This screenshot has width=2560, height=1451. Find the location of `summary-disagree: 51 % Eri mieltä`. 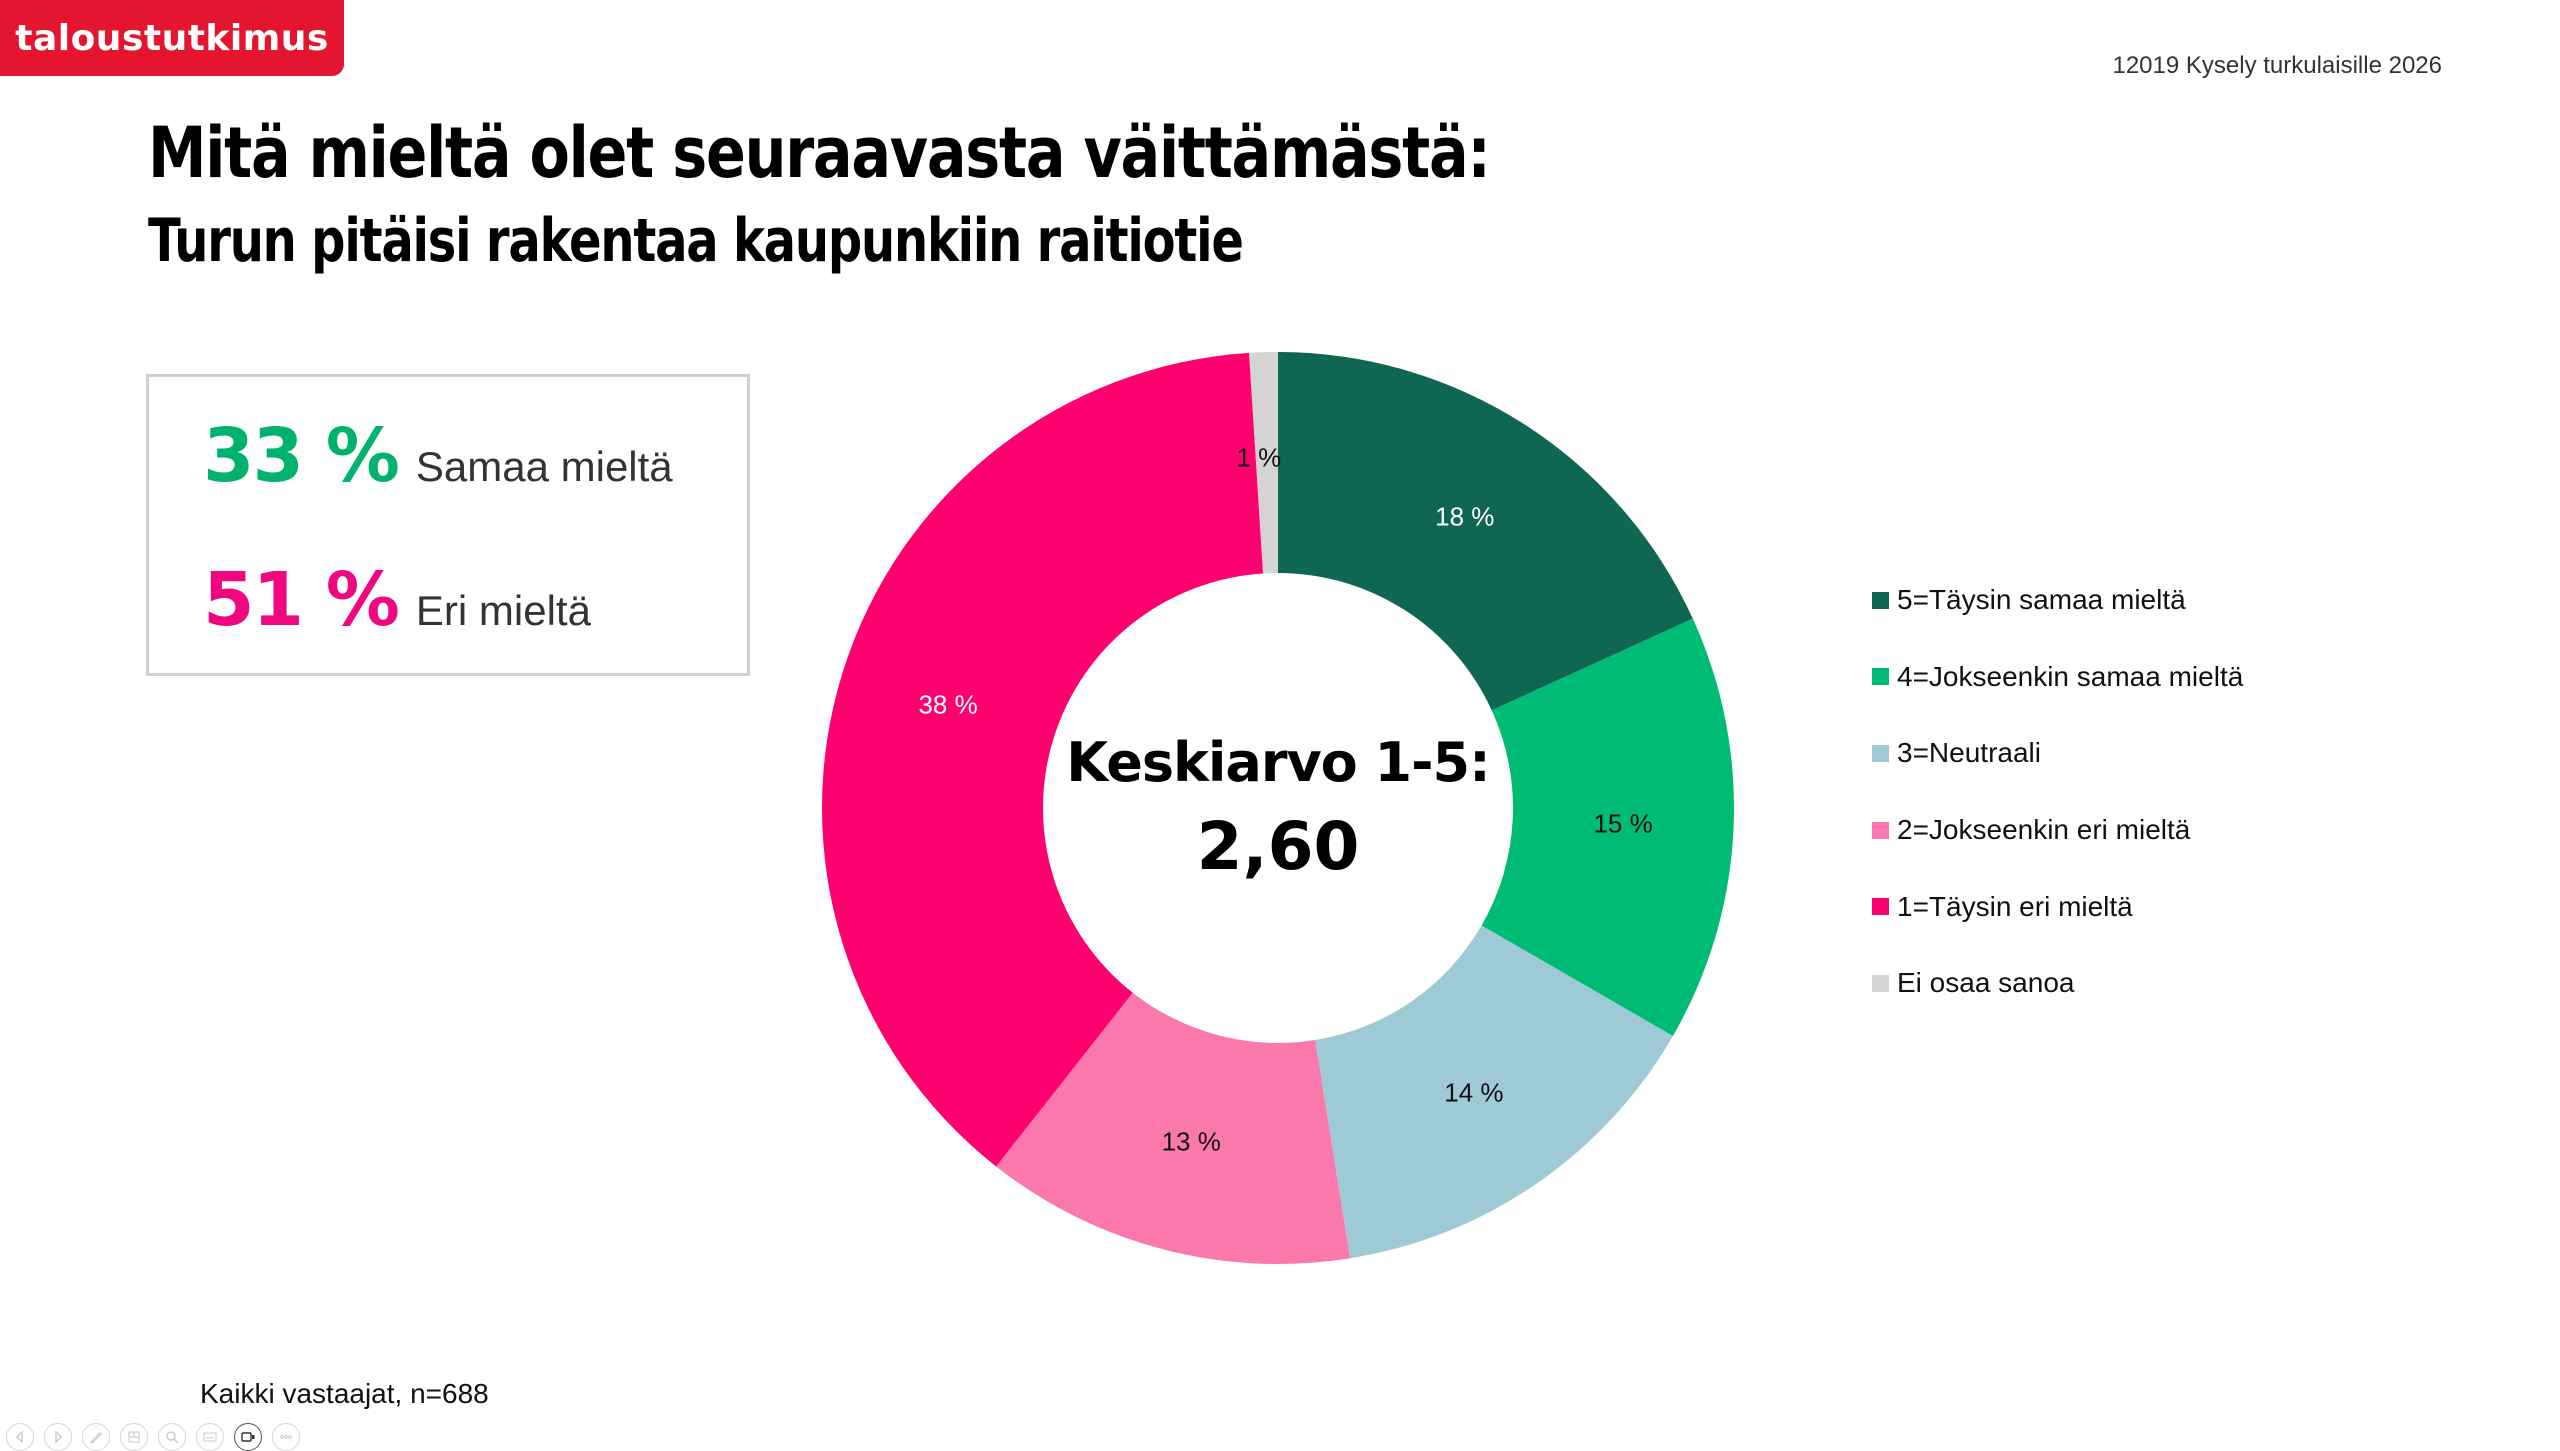

summary-disagree: 51 % Eri mieltä is located at coordinates (397, 600).